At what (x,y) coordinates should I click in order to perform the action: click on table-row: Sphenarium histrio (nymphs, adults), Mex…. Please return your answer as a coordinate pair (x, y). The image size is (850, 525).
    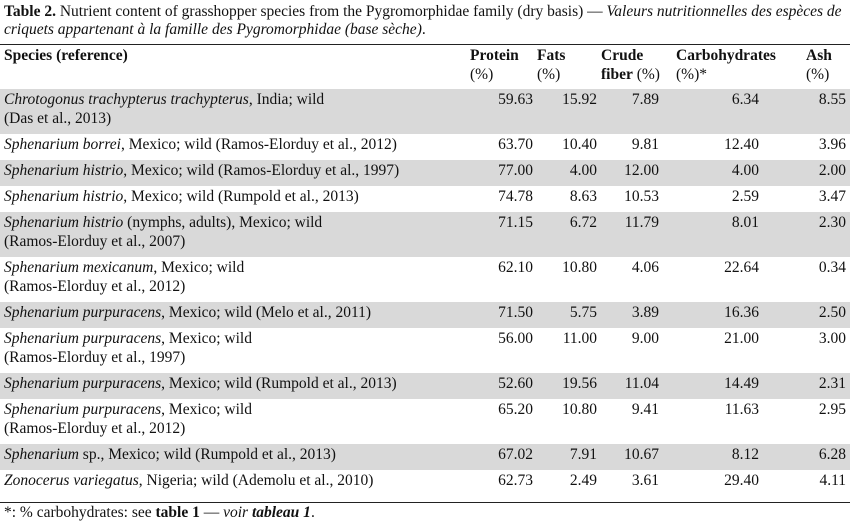
    Looking at the image, I should click on (425, 234).